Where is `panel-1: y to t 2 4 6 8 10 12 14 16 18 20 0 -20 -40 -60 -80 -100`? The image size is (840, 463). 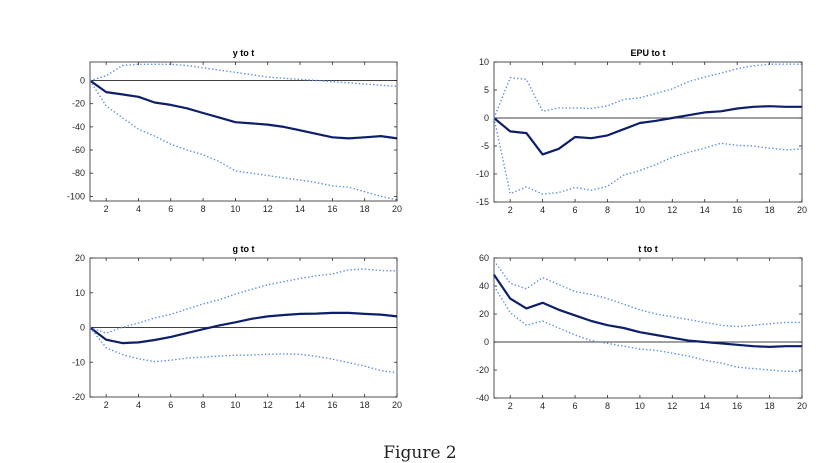
panel-1: y to t 2 4 6 8 10 12 14 16 18 20 0 -20 -40 -60 -80 -100 is located at coordinates (234, 131).